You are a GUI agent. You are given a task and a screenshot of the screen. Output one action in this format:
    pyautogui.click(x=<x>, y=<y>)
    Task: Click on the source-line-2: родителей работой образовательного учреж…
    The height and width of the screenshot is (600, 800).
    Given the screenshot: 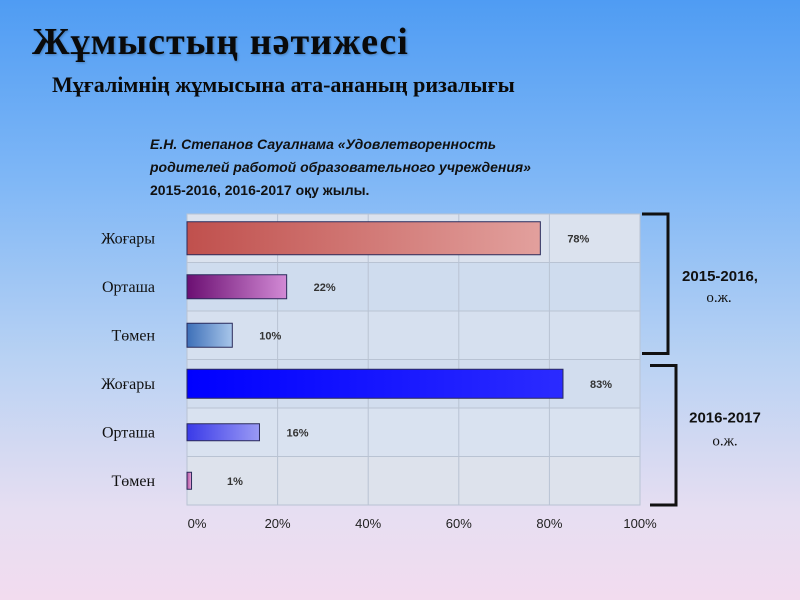 What is the action you would take?
    pyautogui.click(x=340, y=167)
    